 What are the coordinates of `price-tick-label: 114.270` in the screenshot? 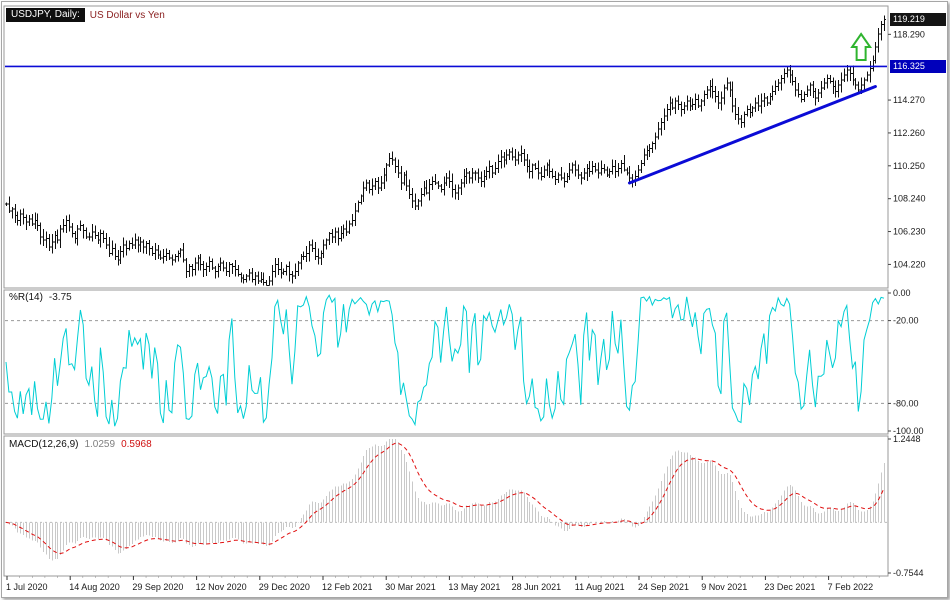 It's located at (909, 100).